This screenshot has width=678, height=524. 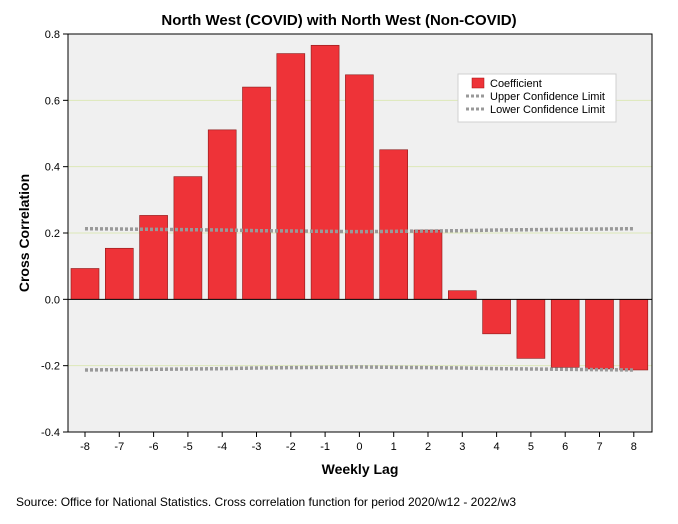 I want to click on x-tick-label: 1, so click(x=394, y=447).